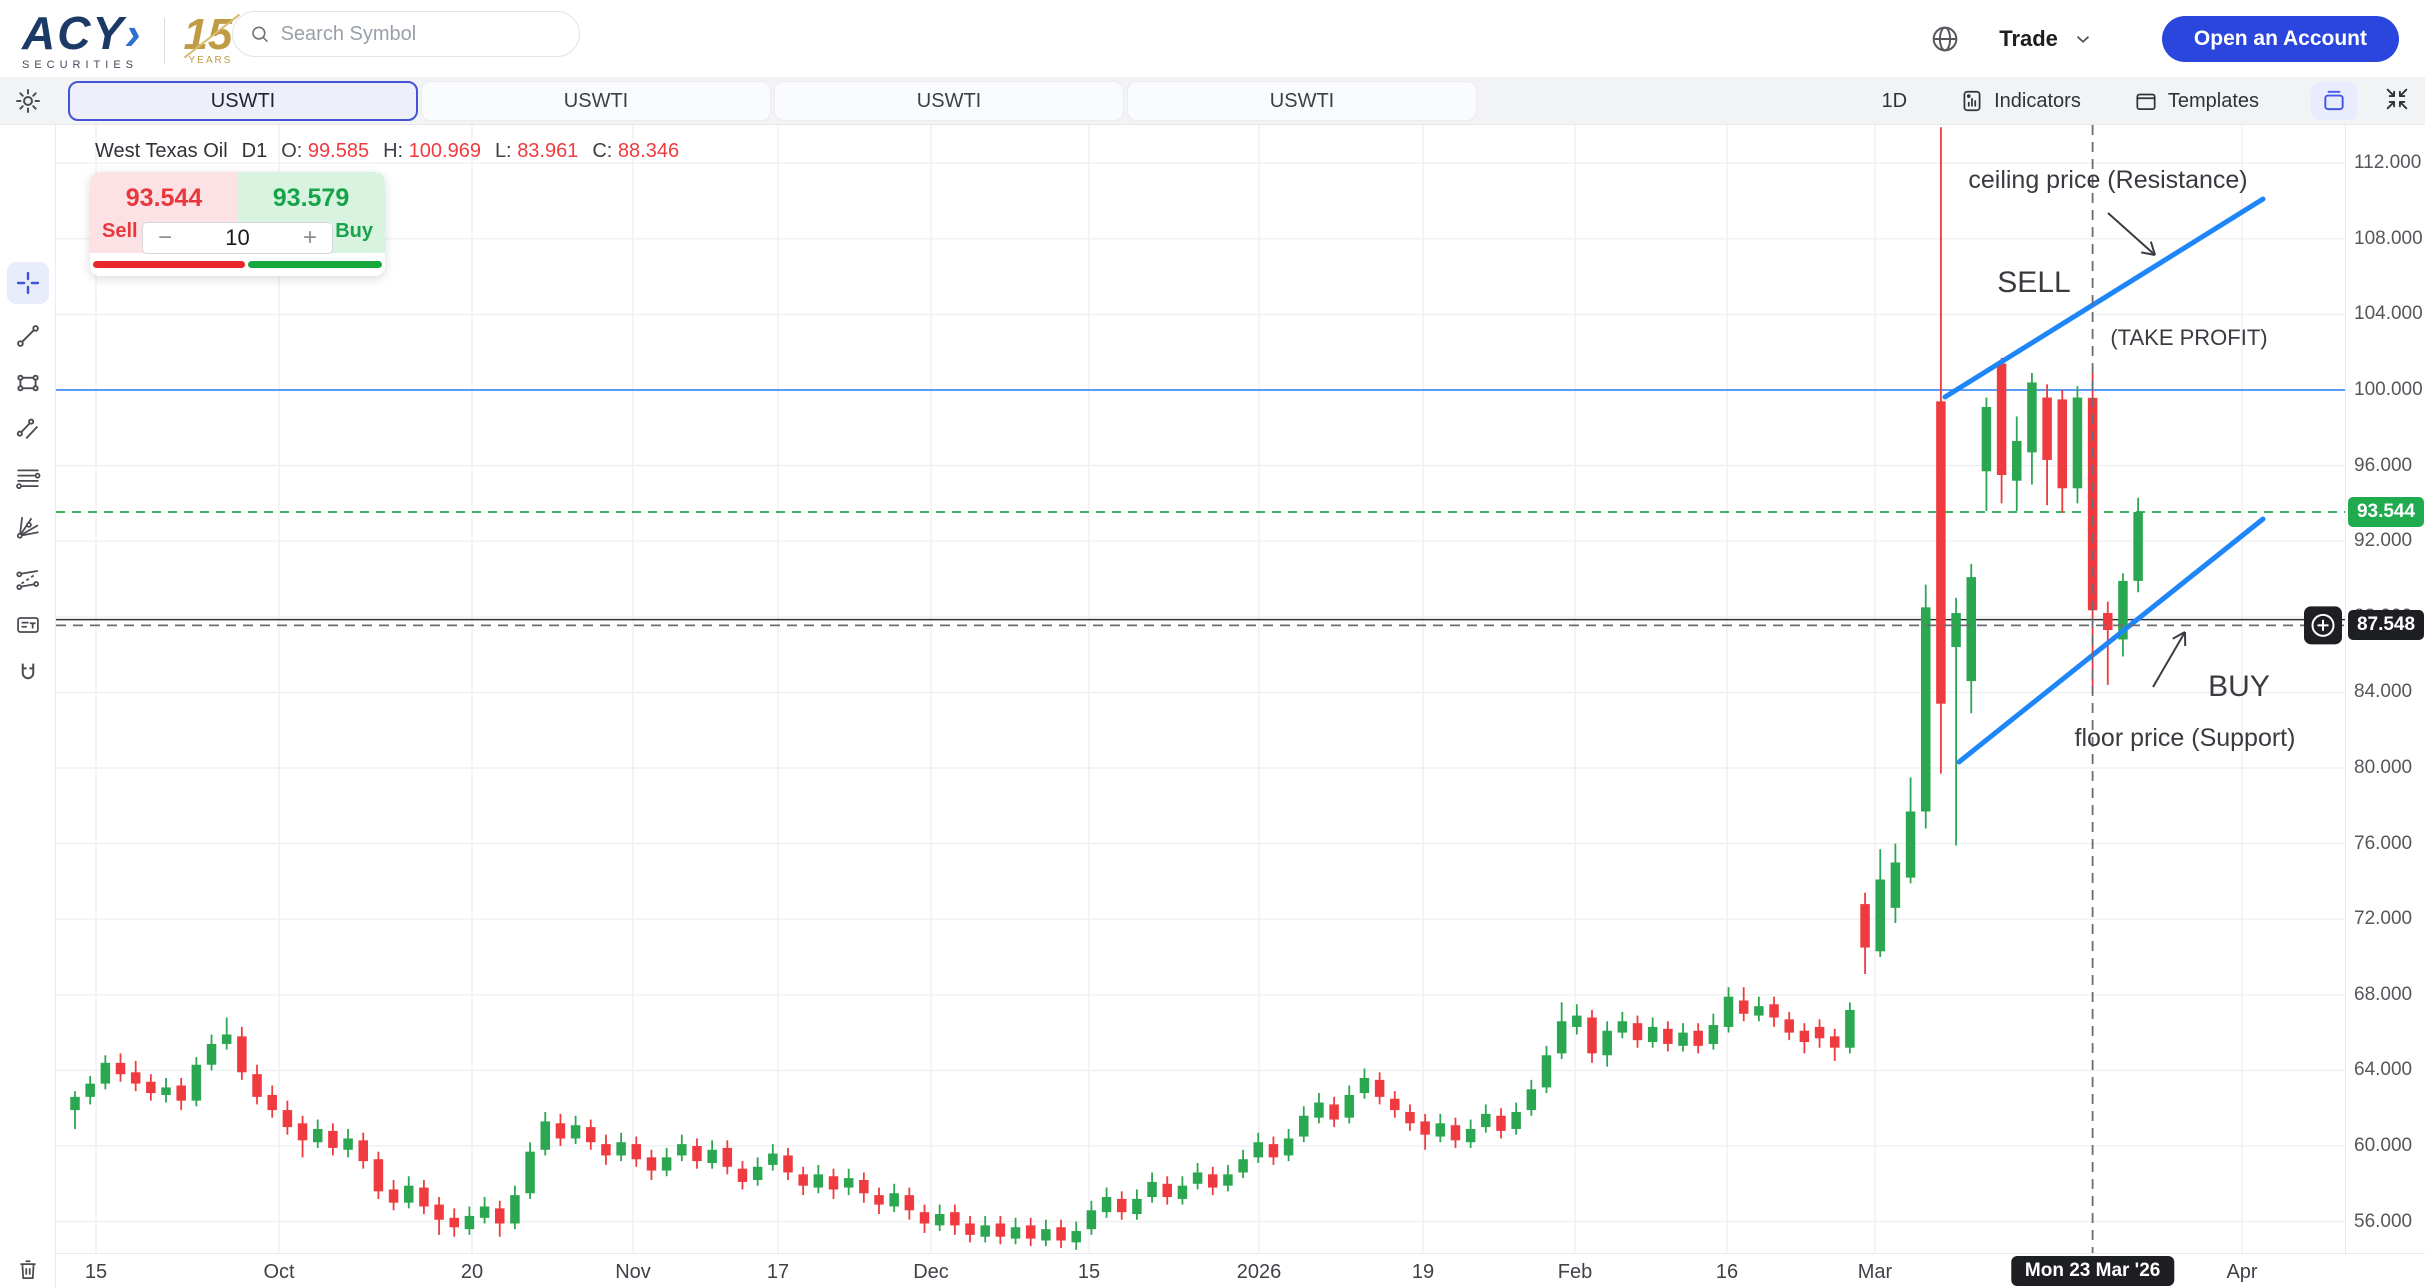 This screenshot has height=1288, width=2425. Describe the element at coordinates (2146, 101) in the screenshot. I see `templates-icon` at that location.